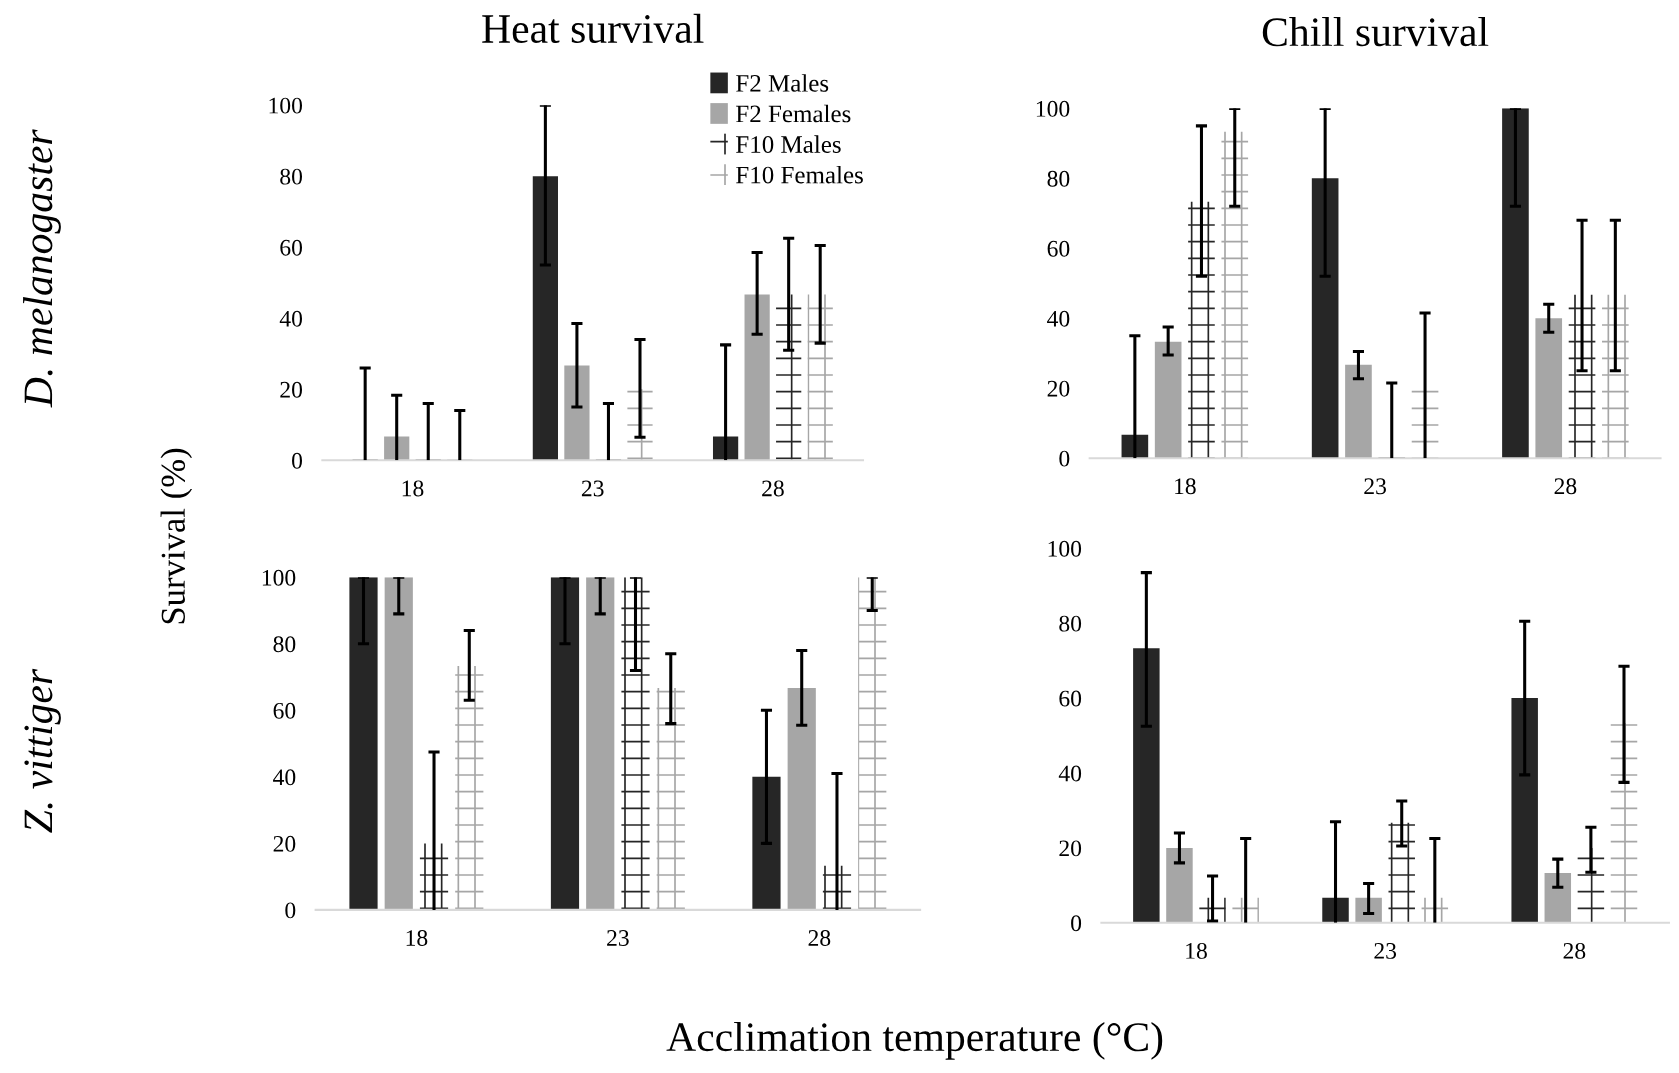 The width and height of the screenshot is (1679, 1073). I want to click on x-axis-title: Acclimation temperature (°C), so click(914, 1040).